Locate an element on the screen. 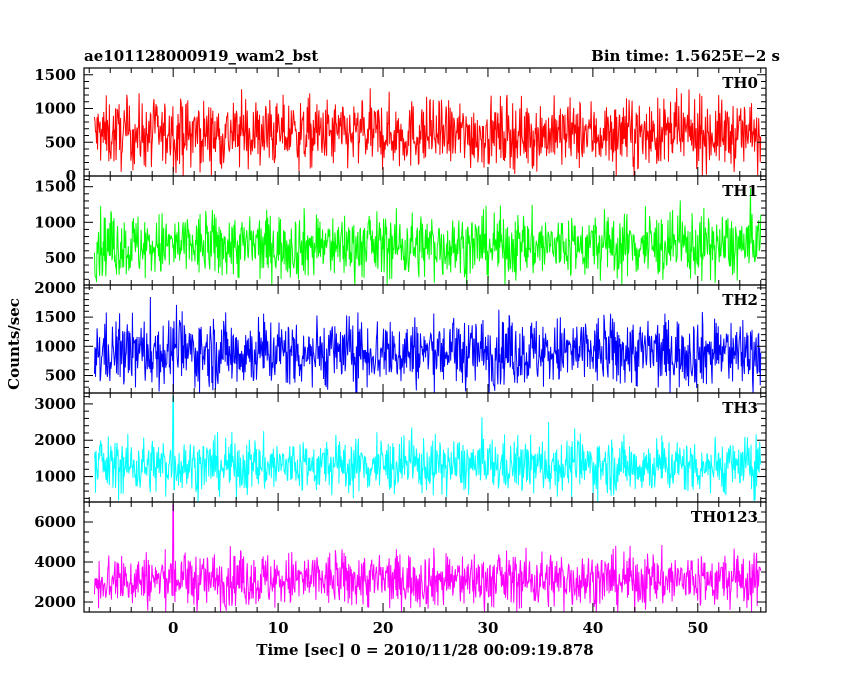  y-axis-label: Counts/sec is located at coordinates (14, 344).